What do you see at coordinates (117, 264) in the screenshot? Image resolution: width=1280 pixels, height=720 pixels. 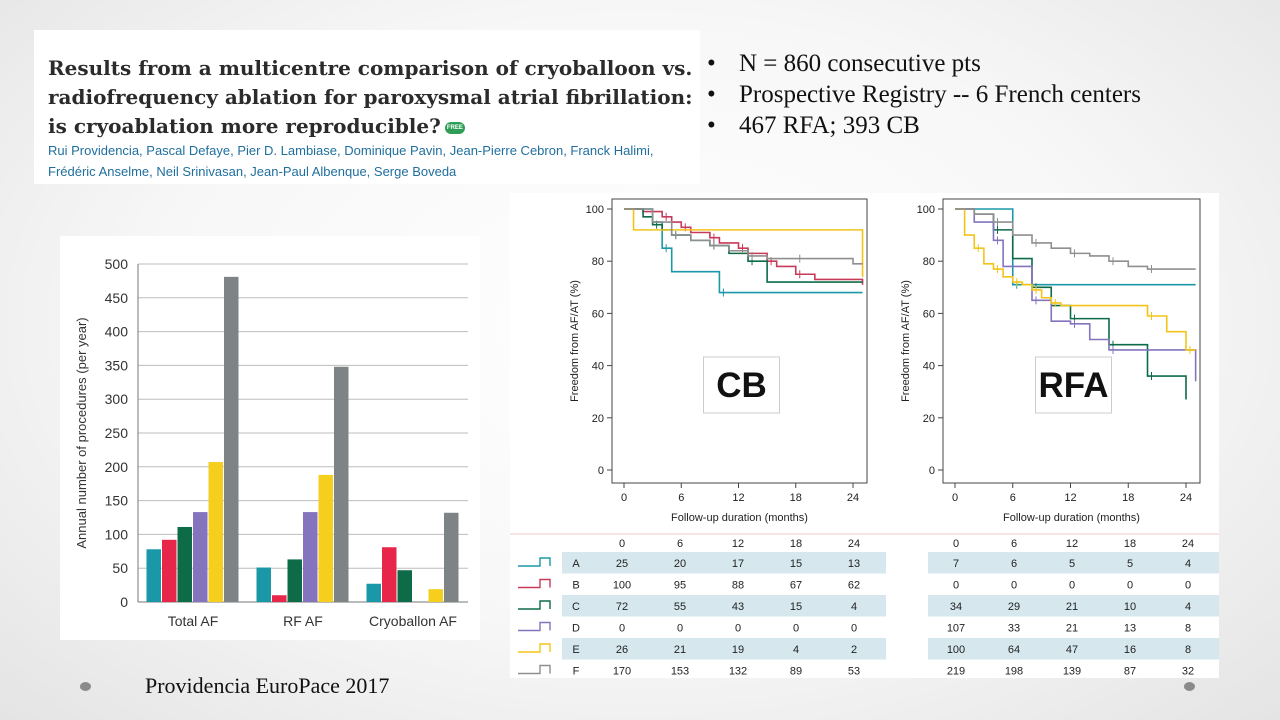 I see `y-tick-label: 500` at bounding box center [117, 264].